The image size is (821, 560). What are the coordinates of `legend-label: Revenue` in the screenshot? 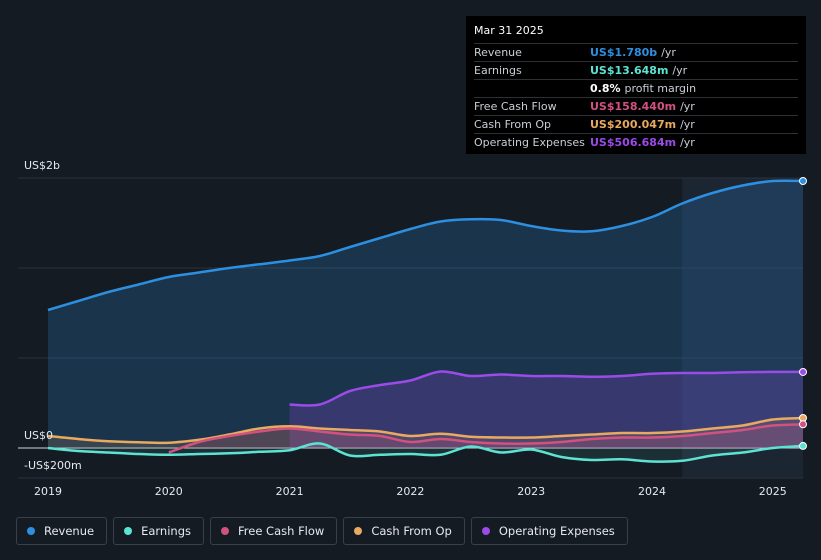 It's located at (69, 531).